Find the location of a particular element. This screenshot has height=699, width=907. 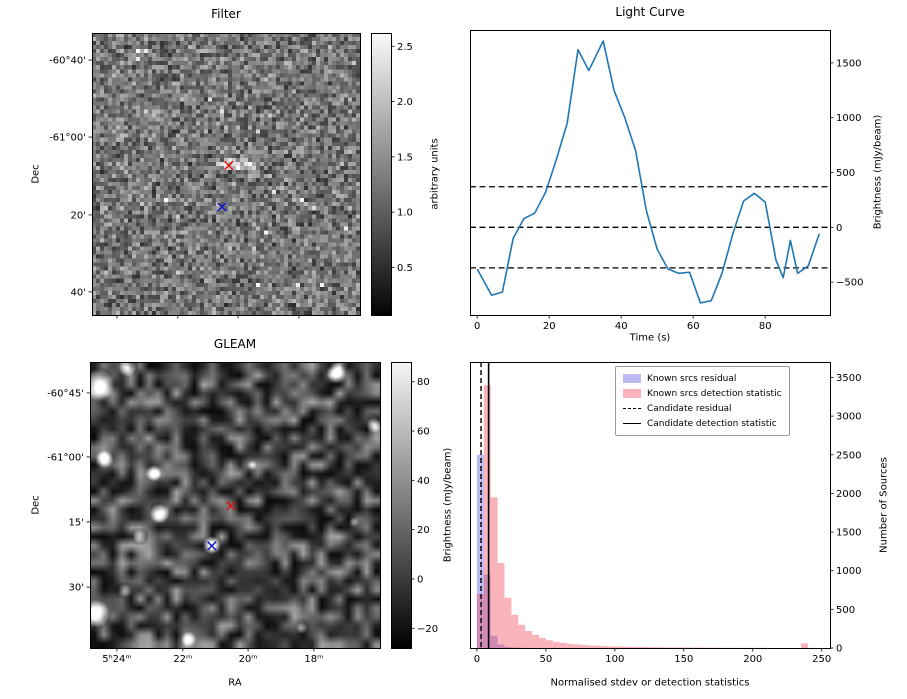

pink-patch-icon is located at coordinates (632, 393).